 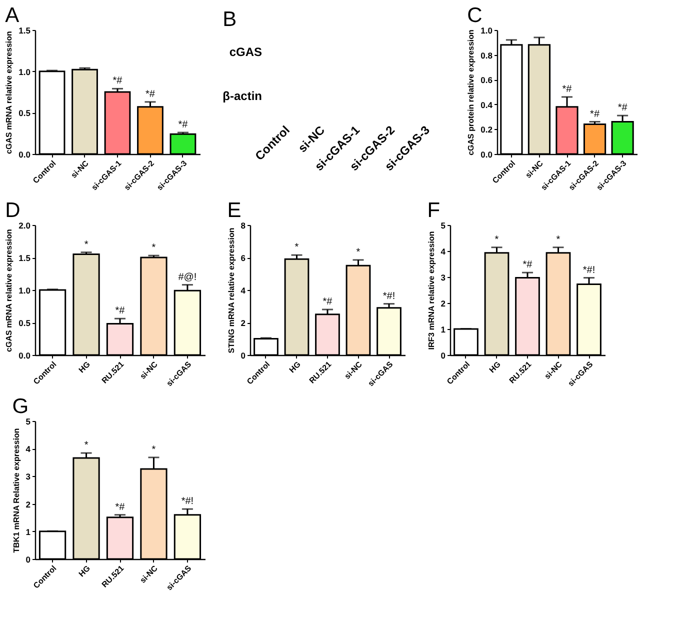 What do you see at coordinates (471, 92) in the screenshot?
I see `y-axis-title: cGAS protein relative expression` at bounding box center [471, 92].